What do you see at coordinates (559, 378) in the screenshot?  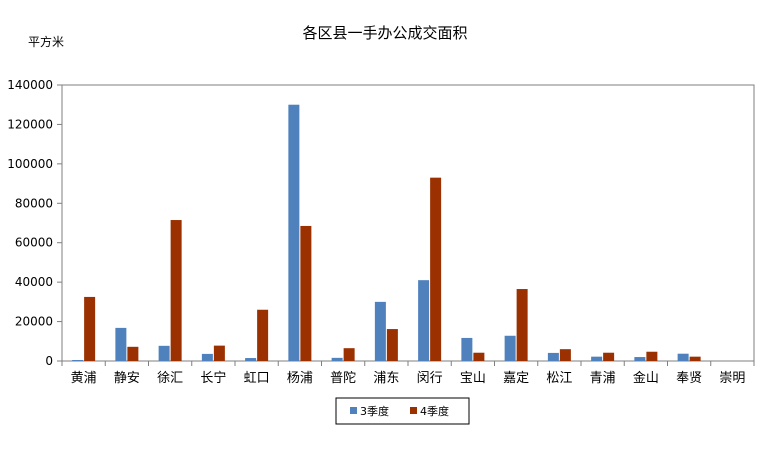 I see `x-tick-label: 松江` at bounding box center [559, 378].